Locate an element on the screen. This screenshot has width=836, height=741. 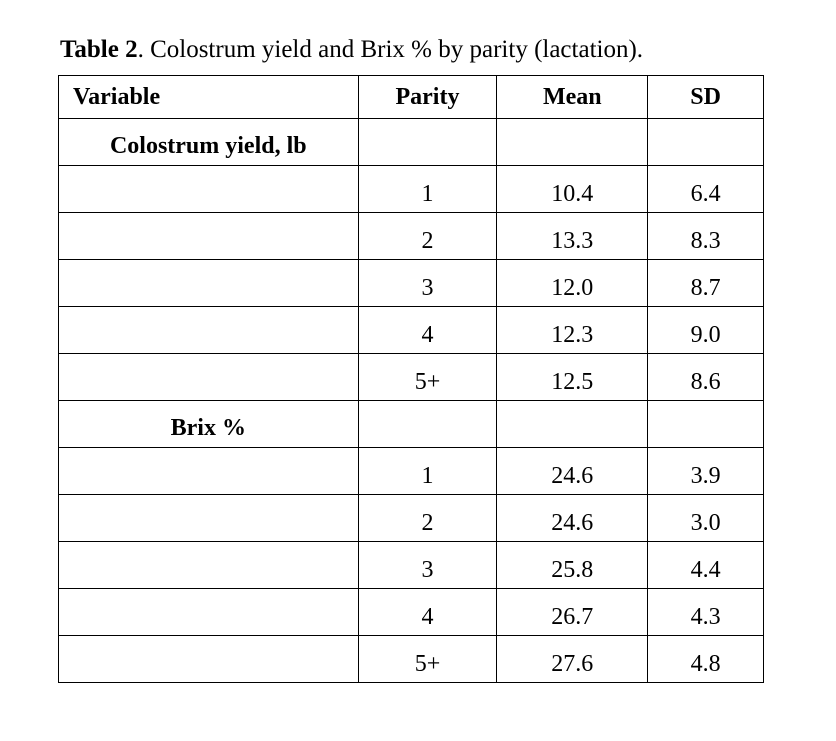
cell: 26.7 is located at coordinates (572, 612).